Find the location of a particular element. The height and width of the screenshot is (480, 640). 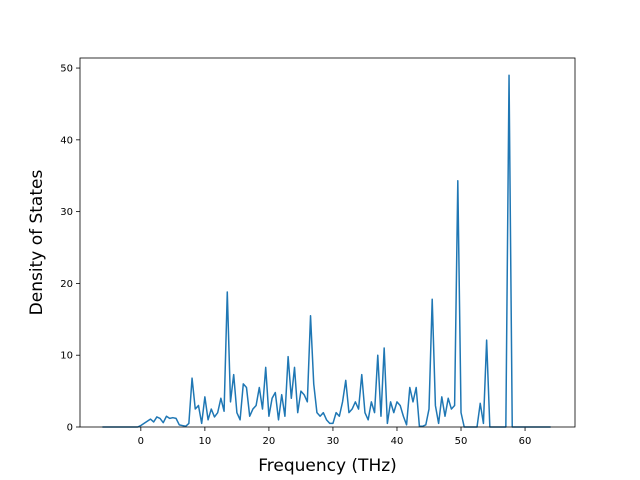

x-tick-label: 50 is located at coordinates (461, 441).